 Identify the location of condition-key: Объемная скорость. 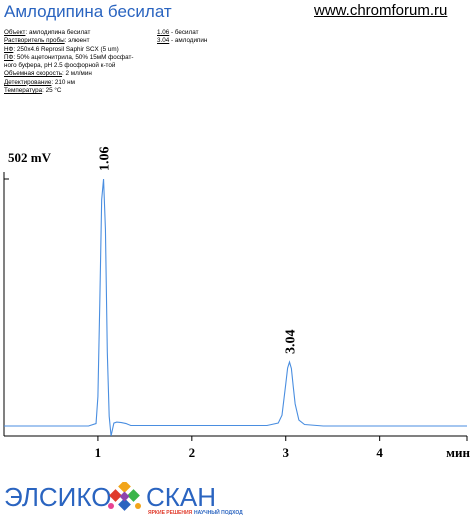
(33, 74).